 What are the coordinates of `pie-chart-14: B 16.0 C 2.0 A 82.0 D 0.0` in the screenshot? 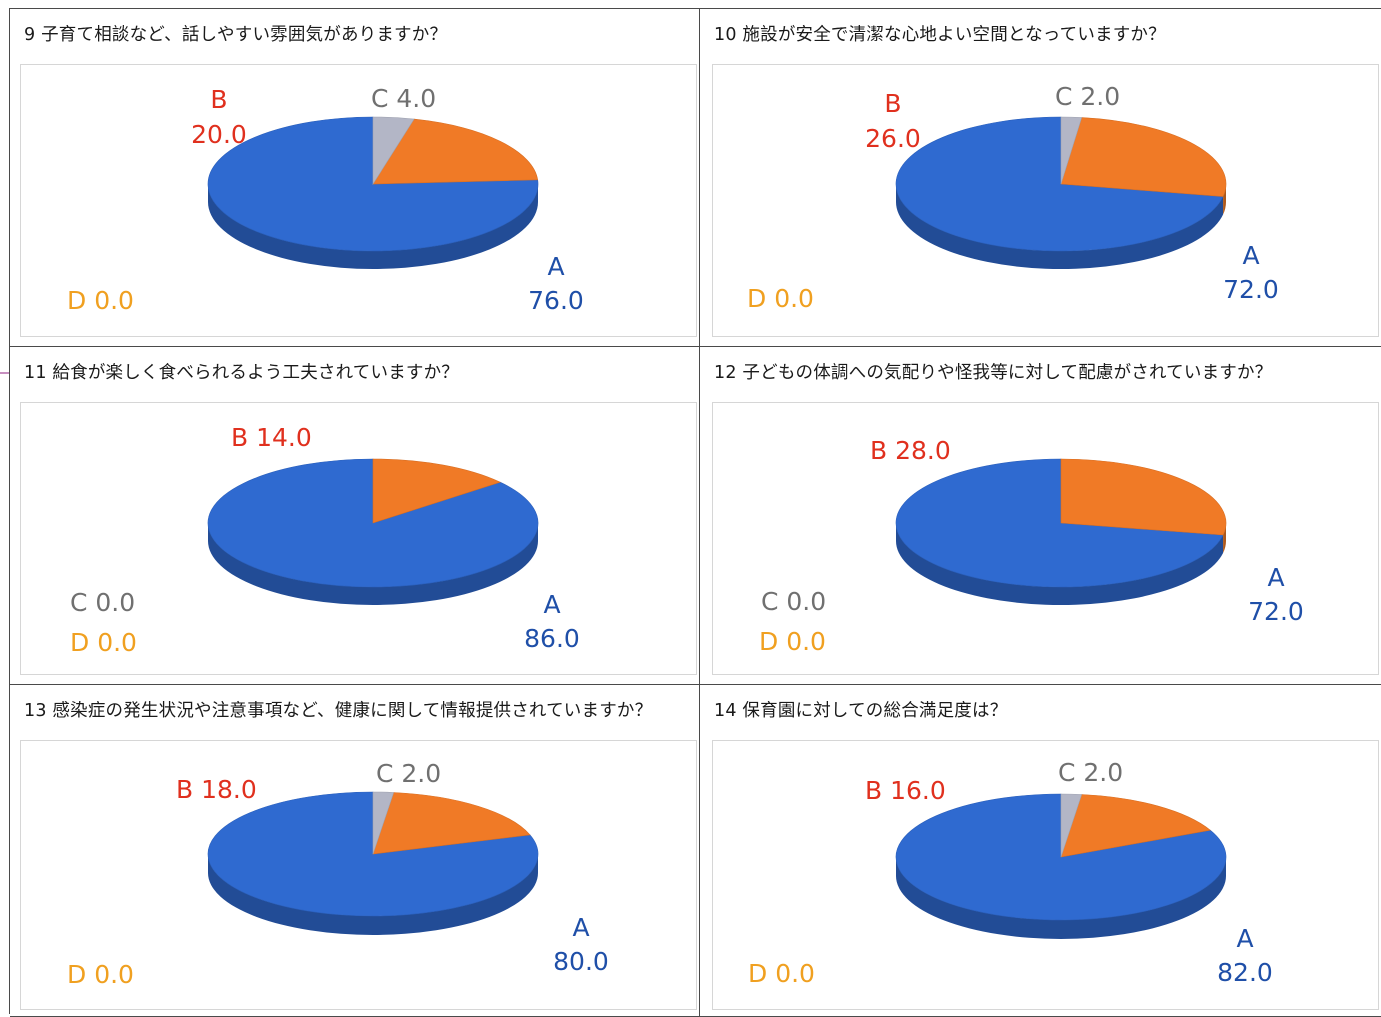 It's located at (1010, 873).